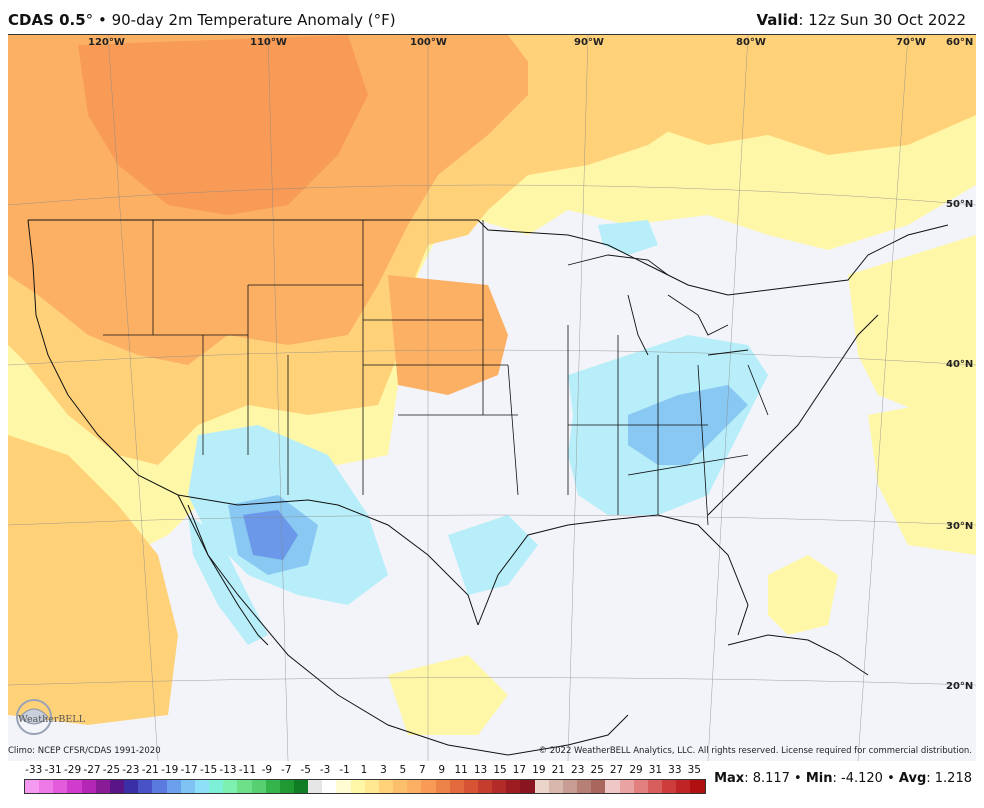  Describe the element at coordinates (658, 305) in the screenshot. I see `great-lakes` at that location.